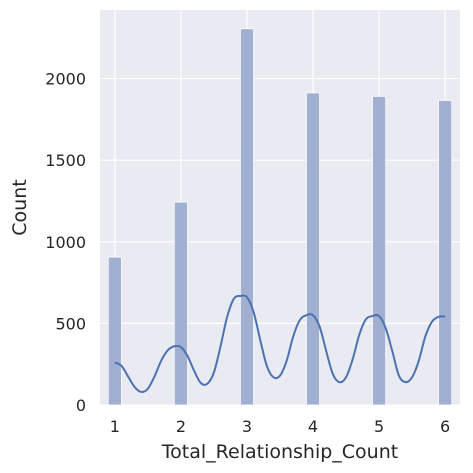 This screenshot has width=473, height=473. Describe the element at coordinates (379, 426) in the screenshot. I see `x-tick-label: 5` at that location.